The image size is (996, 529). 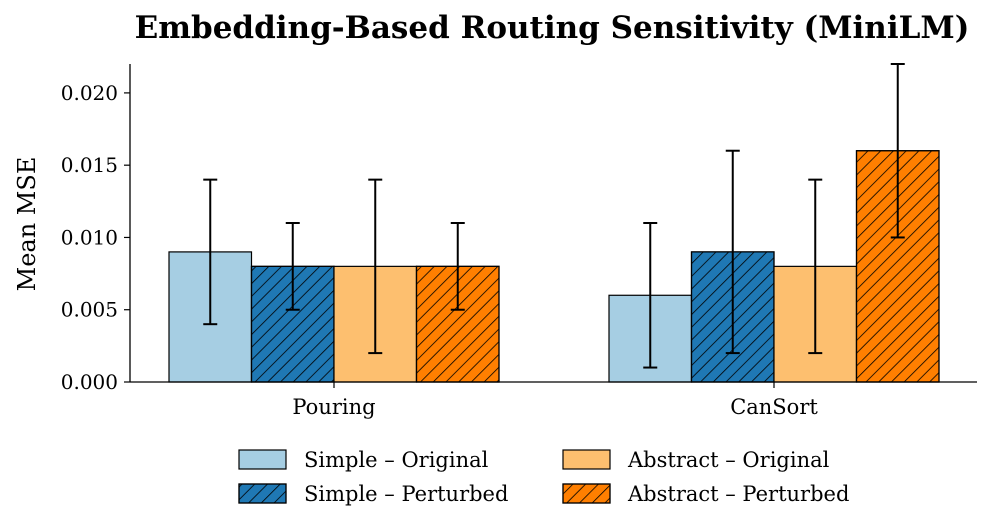 I want to click on y-axis-ticks: 0.000 0.005 0.010 0.015 0.020, so click(x=95, y=237).